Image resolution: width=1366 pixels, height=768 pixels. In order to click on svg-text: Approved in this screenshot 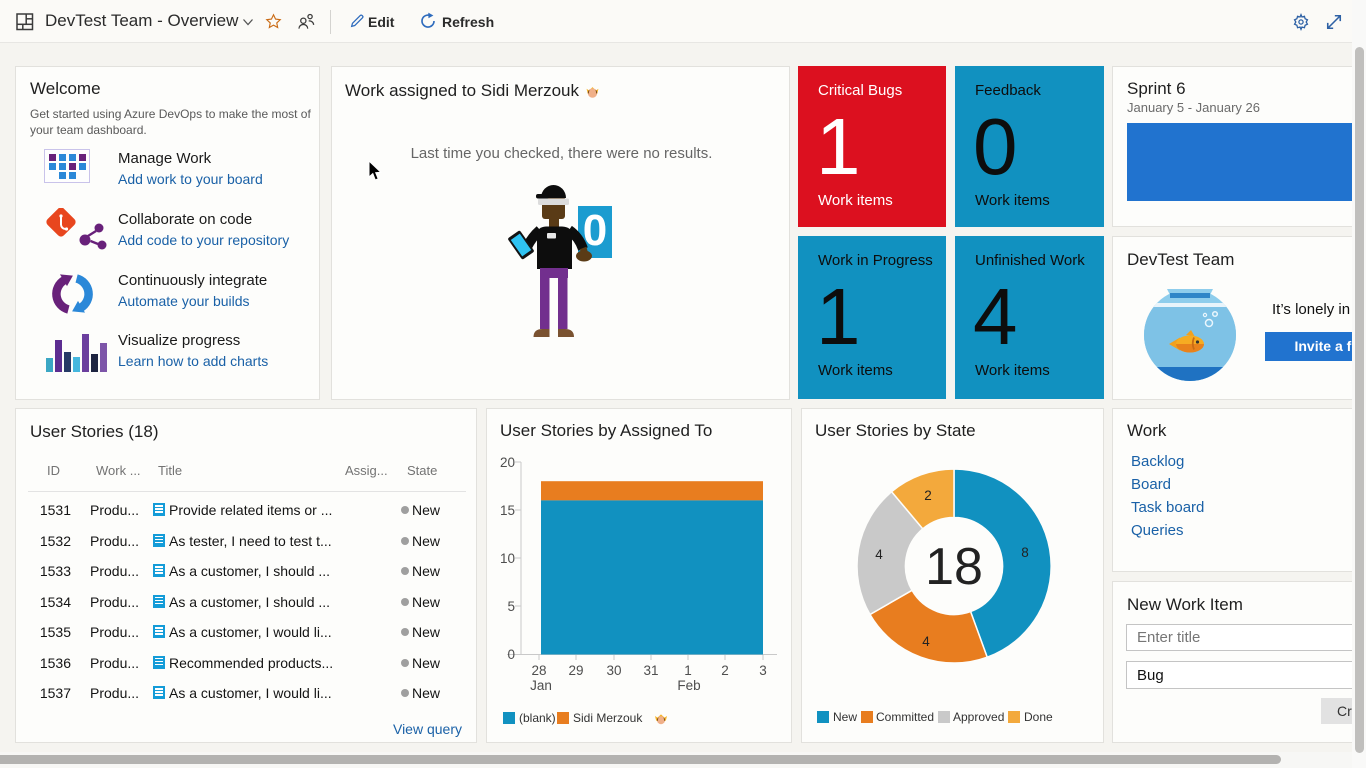, I will do `click(978, 717)`.